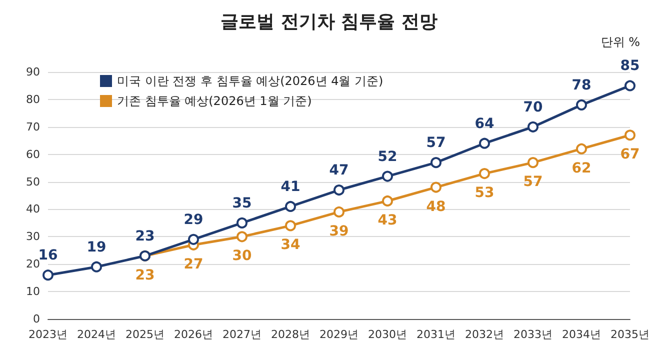  Describe the element at coordinates (484, 193) in the screenshot. I see `data-label: 53` at that location.